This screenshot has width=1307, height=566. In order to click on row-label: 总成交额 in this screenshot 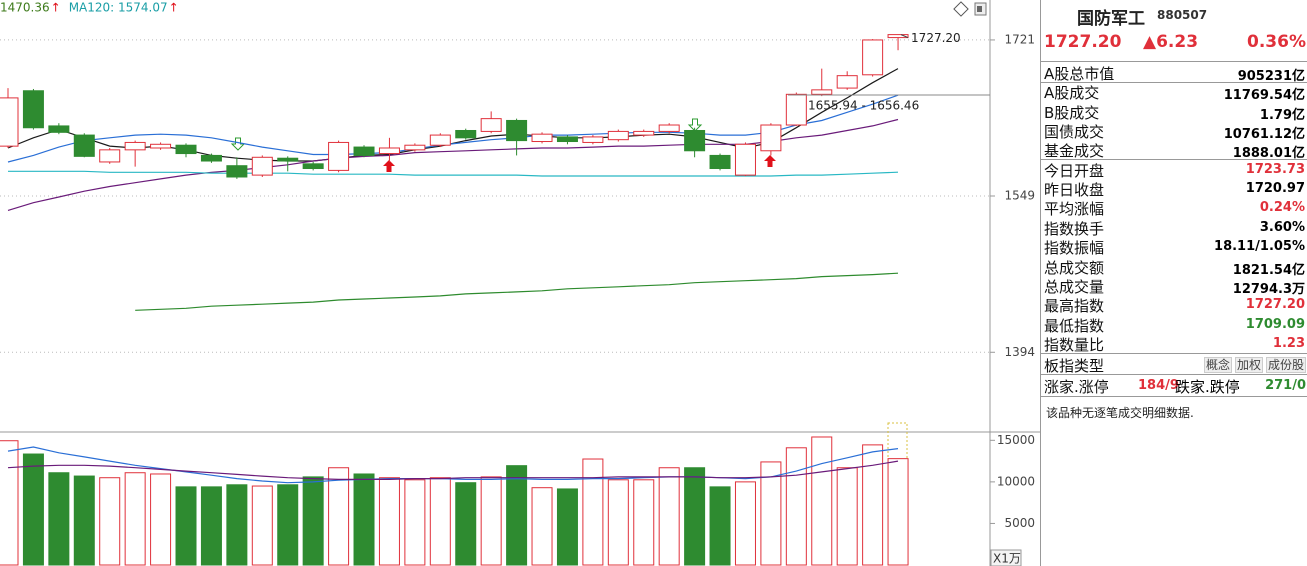, I will do `click(1074, 267)`.